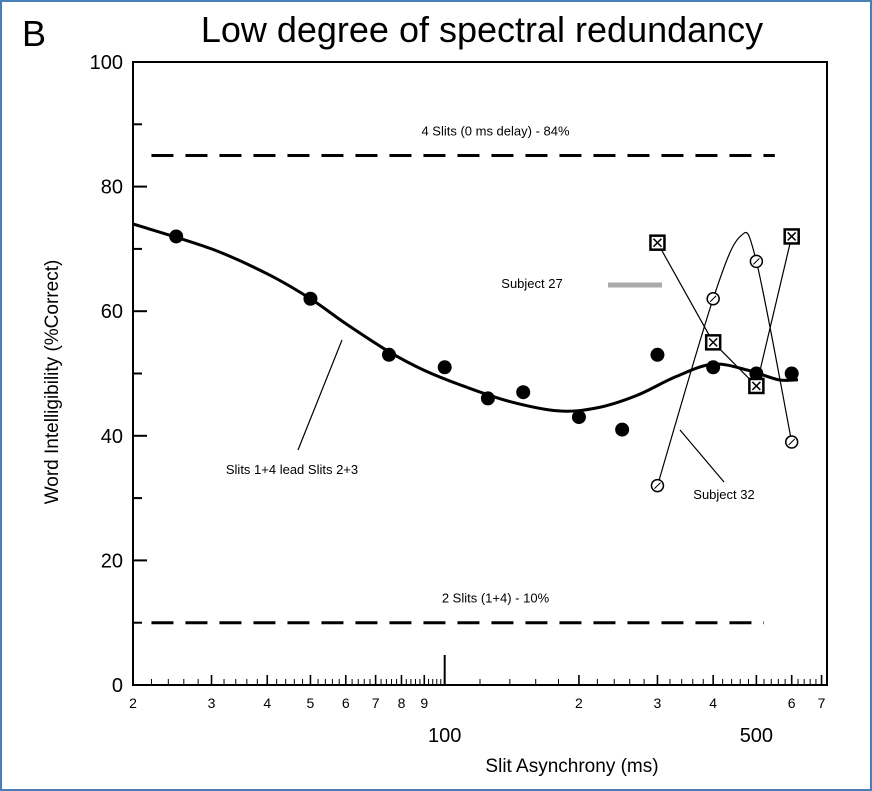 The height and width of the screenshot is (791, 872). What do you see at coordinates (444, 736) in the screenshot?
I see `x-tick-label: 100` at bounding box center [444, 736].